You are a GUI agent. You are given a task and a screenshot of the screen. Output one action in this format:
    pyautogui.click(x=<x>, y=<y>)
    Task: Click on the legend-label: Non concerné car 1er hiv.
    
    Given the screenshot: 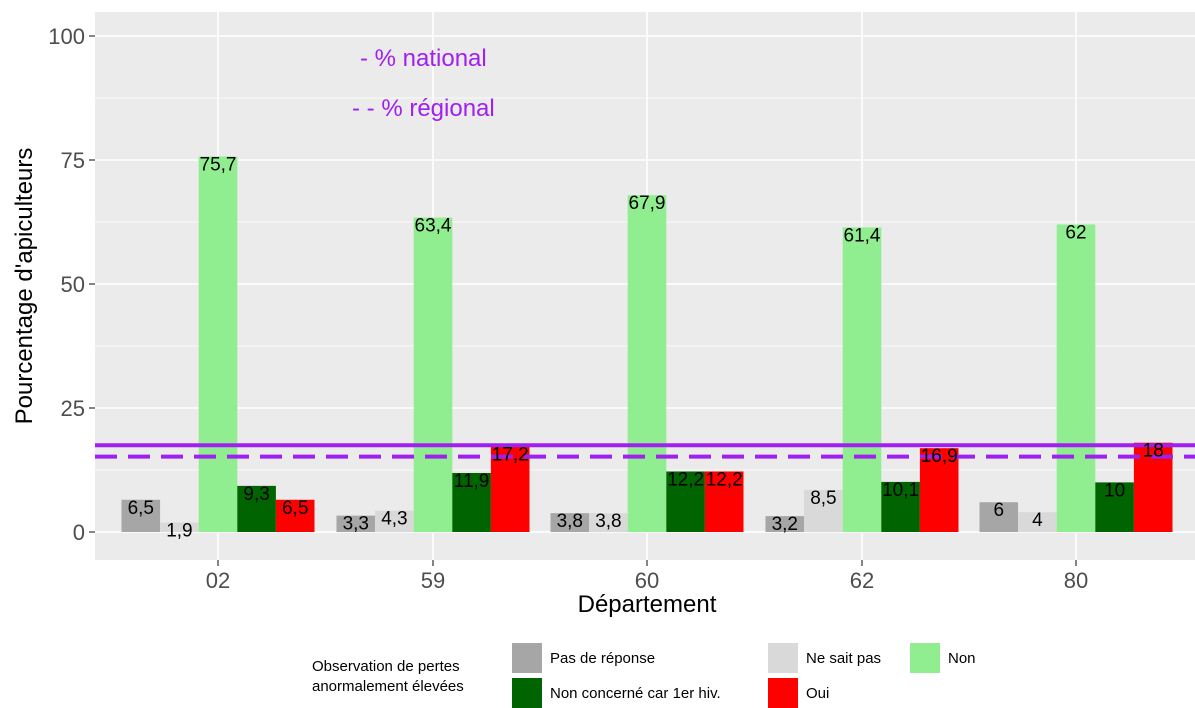 What is the action you would take?
    pyautogui.click(x=635, y=693)
    